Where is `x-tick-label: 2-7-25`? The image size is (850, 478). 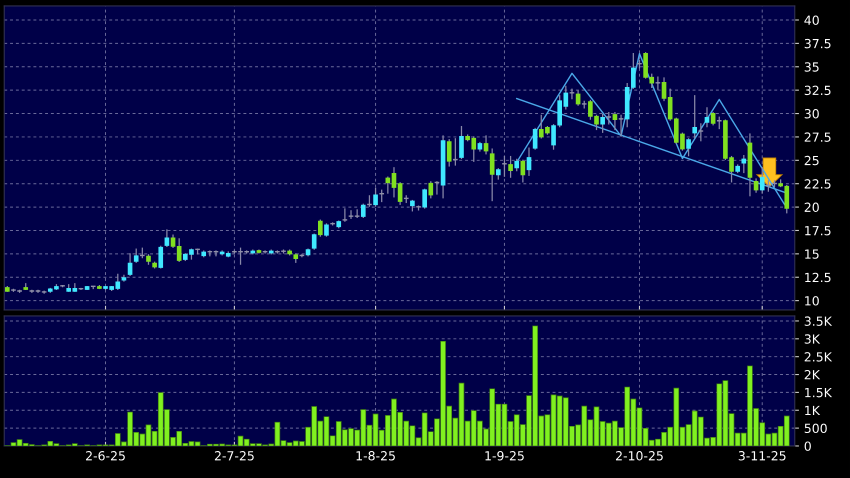
x-tick-label: 2-7-25 is located at coordinates (234, 456).